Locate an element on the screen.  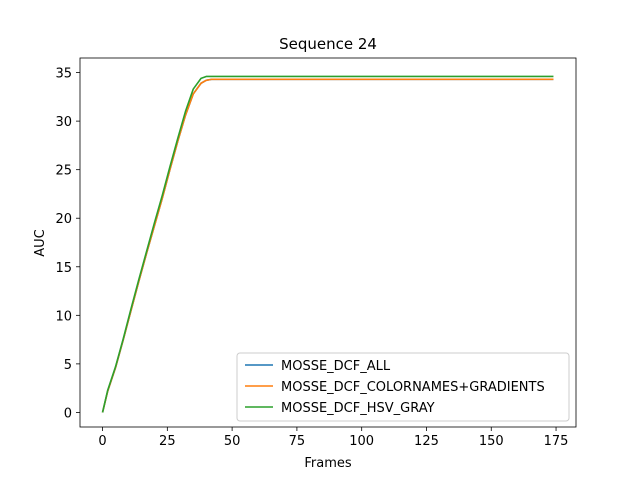
x-tick-label: 75 is located at coordinates (297, 441).